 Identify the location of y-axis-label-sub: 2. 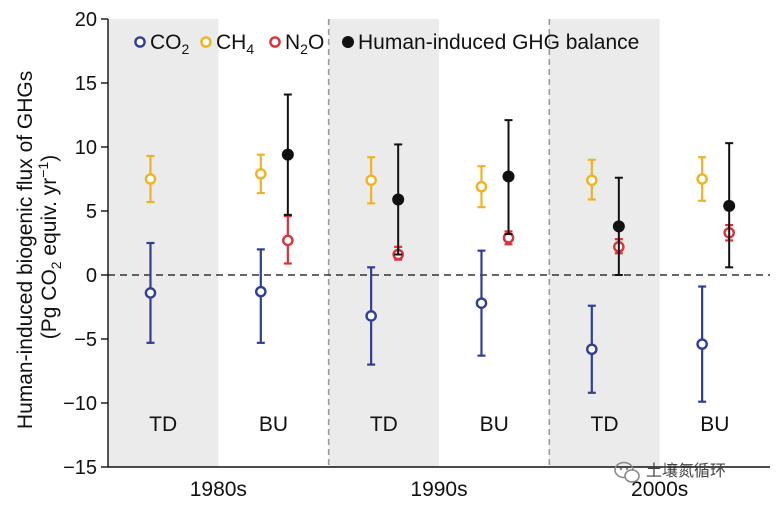
(56, 265).